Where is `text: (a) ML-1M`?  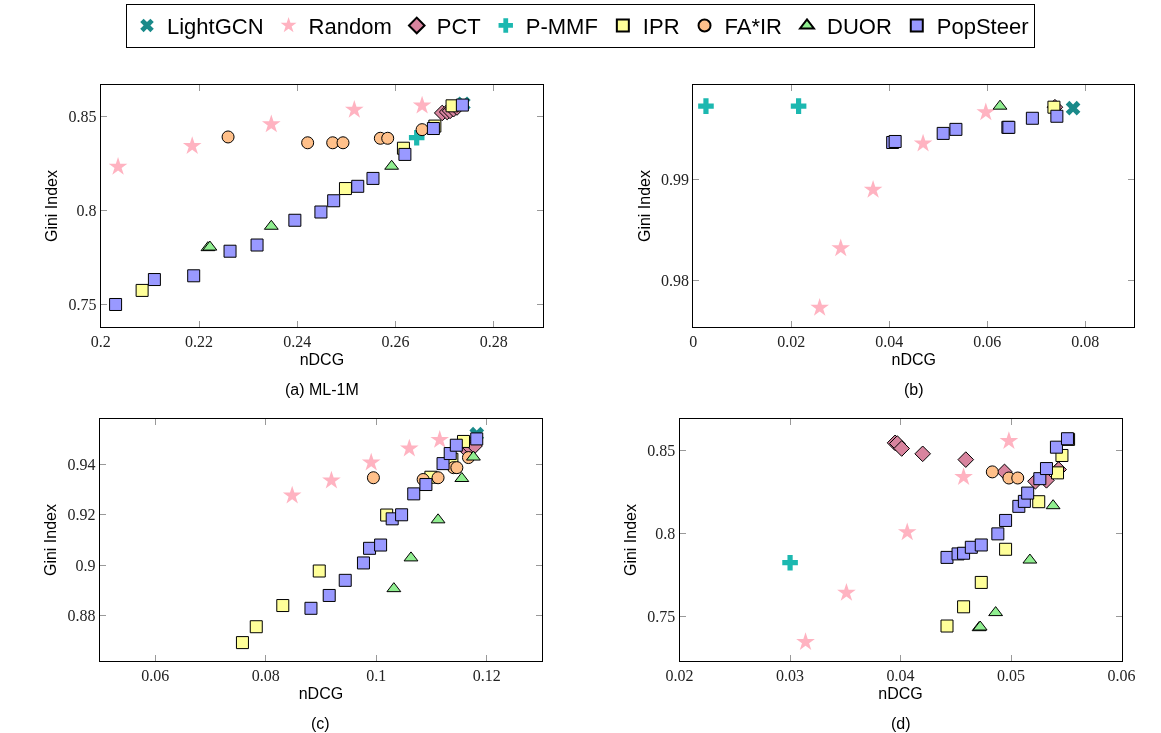
text: (a) ML-1M is located at coordinates (322, 389).